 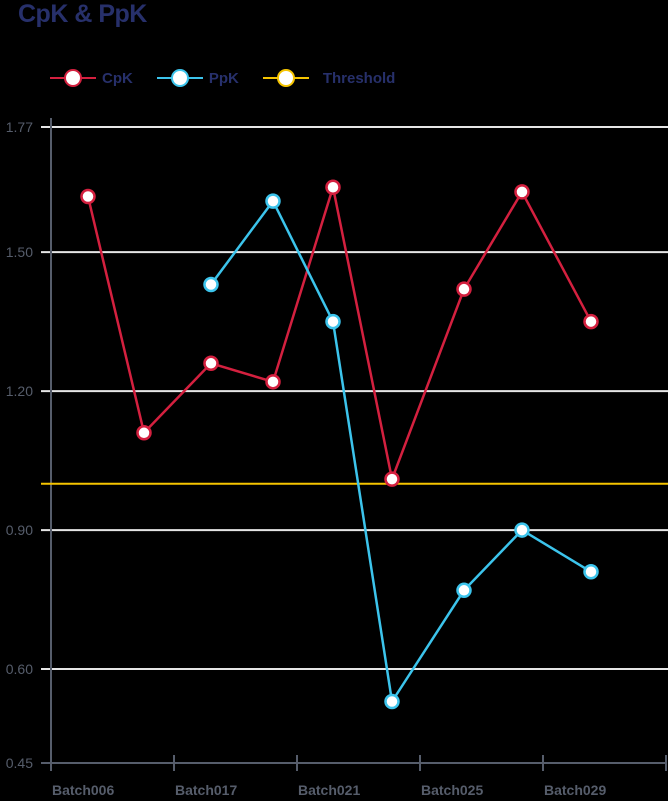 What do you see at coordinates (329, 790) in the screenshot?
I see `x-tick-label: Batch021` at bounding box center [329, 790].